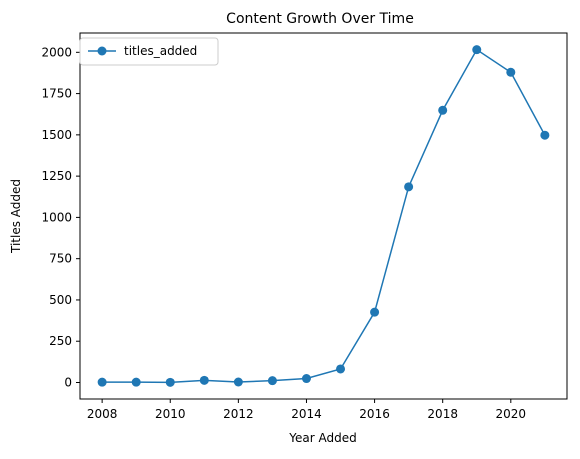  Describe the element at coordinates (320, 19) in the screenshot. I see `chart-title: Content Growth Over Time` at that location.